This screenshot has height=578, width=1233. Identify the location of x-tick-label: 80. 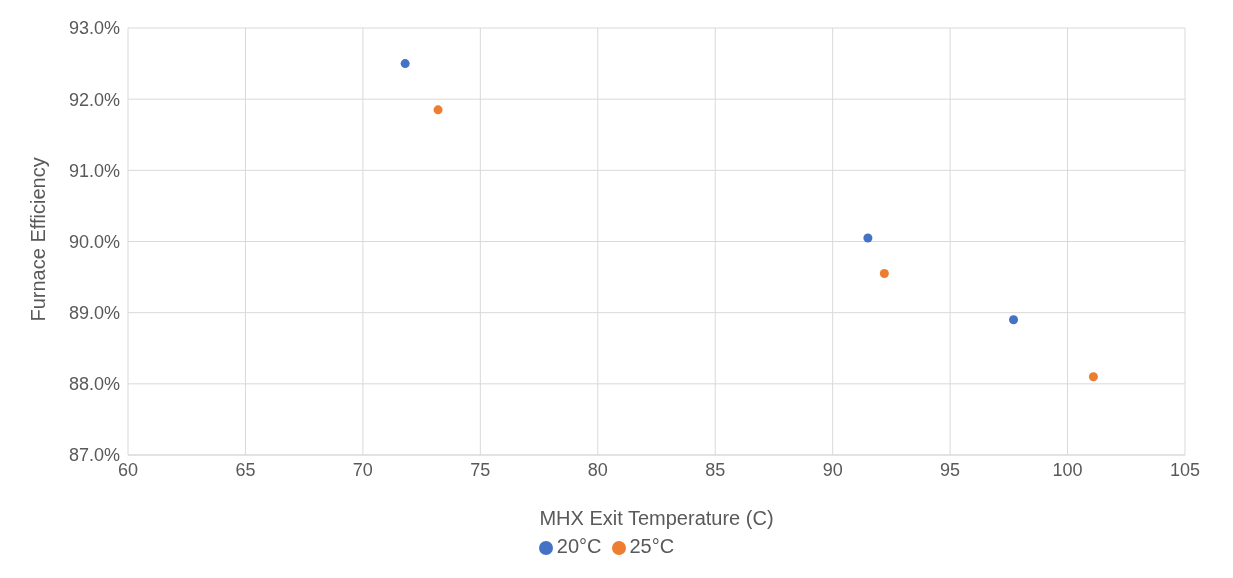
(597, 469).